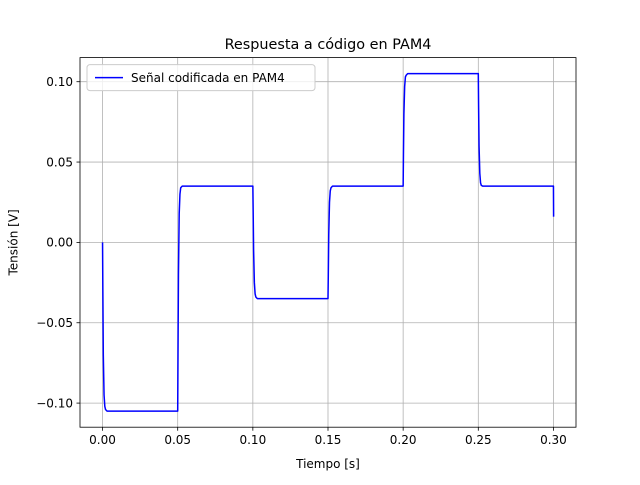  I want to click on chart-title: Respuesta a código en PAM4, so click(328, 45).